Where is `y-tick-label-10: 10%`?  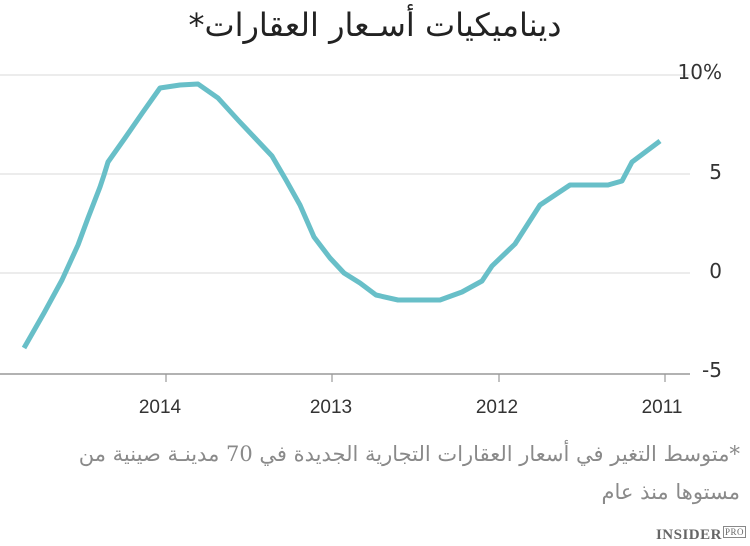
y-tick-label-10: 10% is located at coordinates (699, 72).